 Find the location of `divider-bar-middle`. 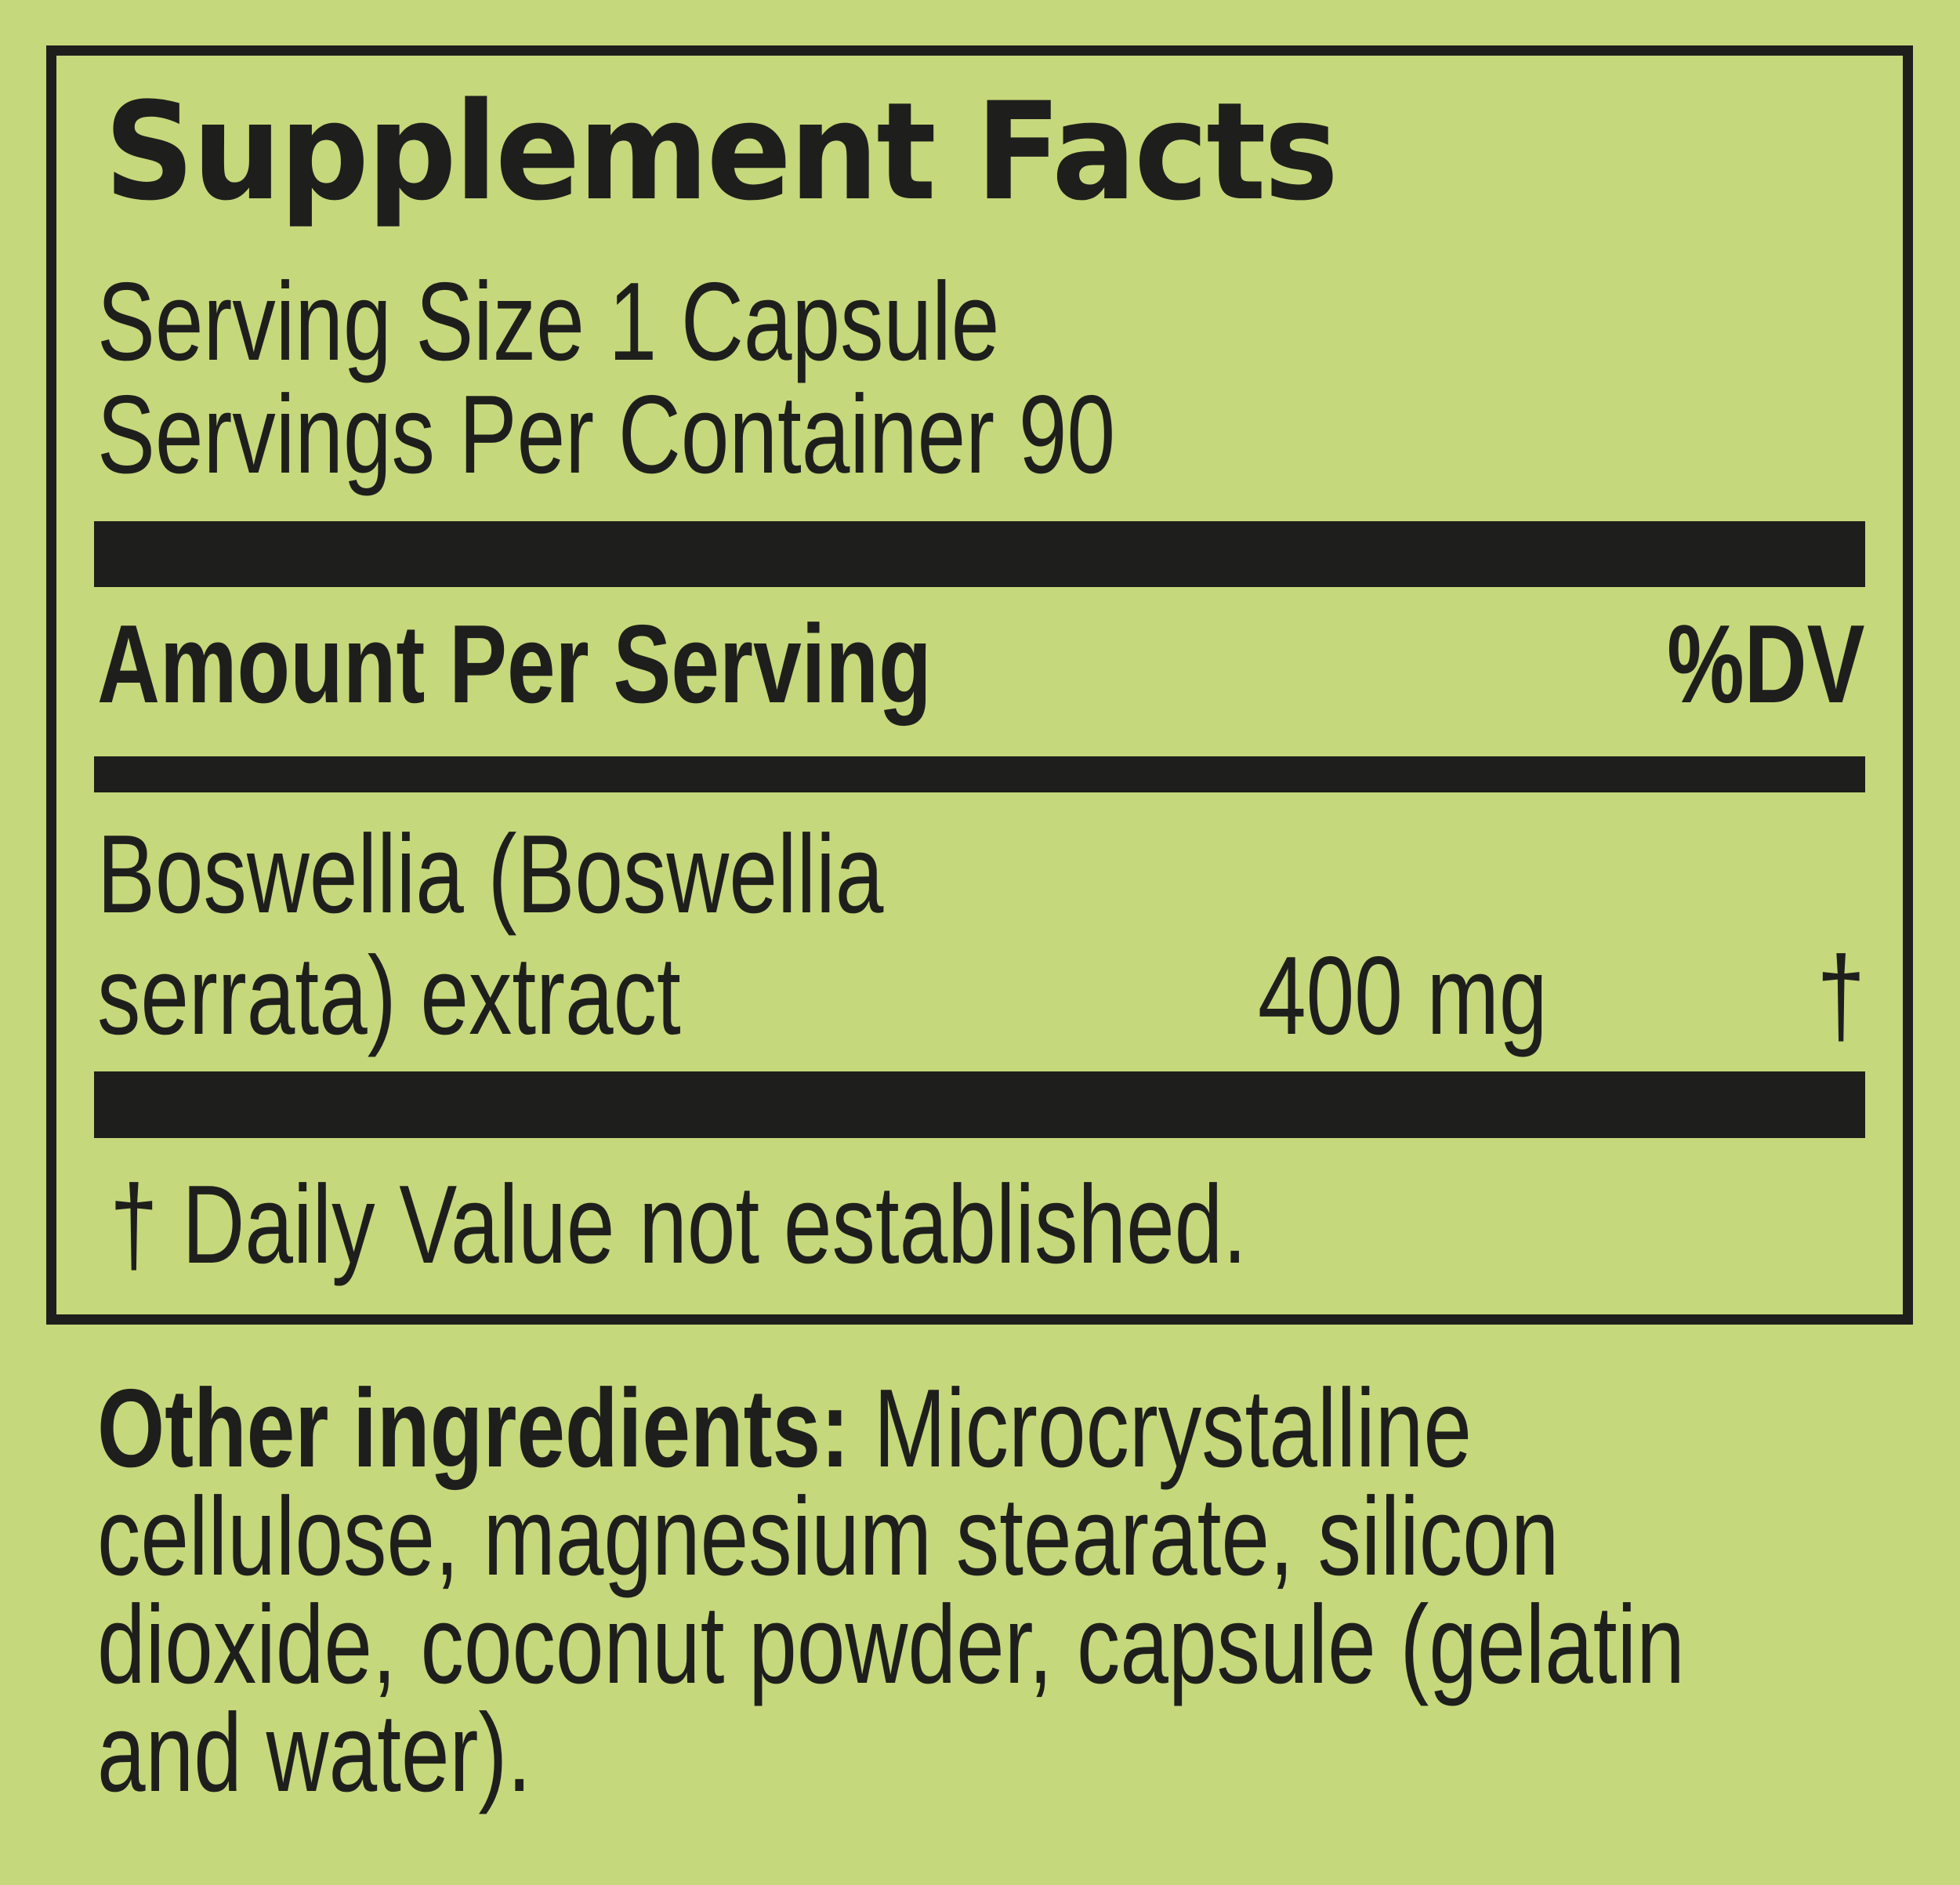

divider-bar-middle is located at coordinates (979, 774).